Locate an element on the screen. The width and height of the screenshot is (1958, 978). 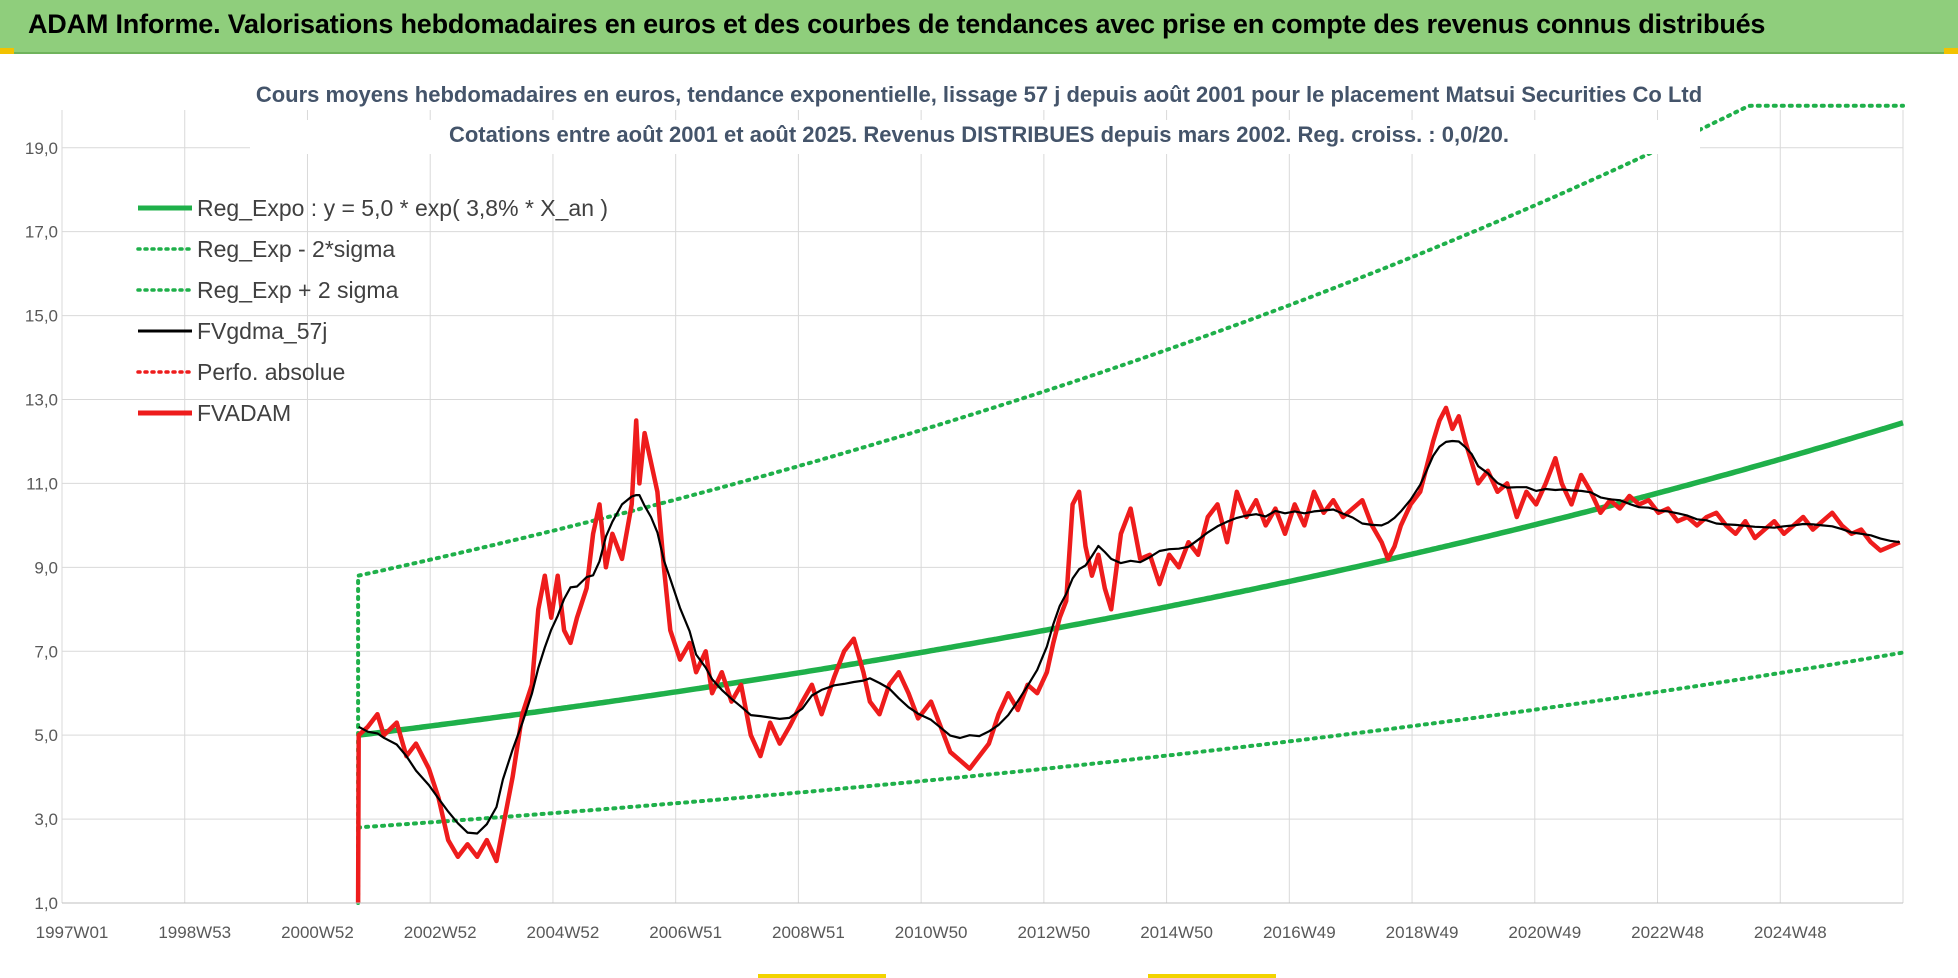
x-tick-label: 2008W51 is located at coordinates (808, 932).